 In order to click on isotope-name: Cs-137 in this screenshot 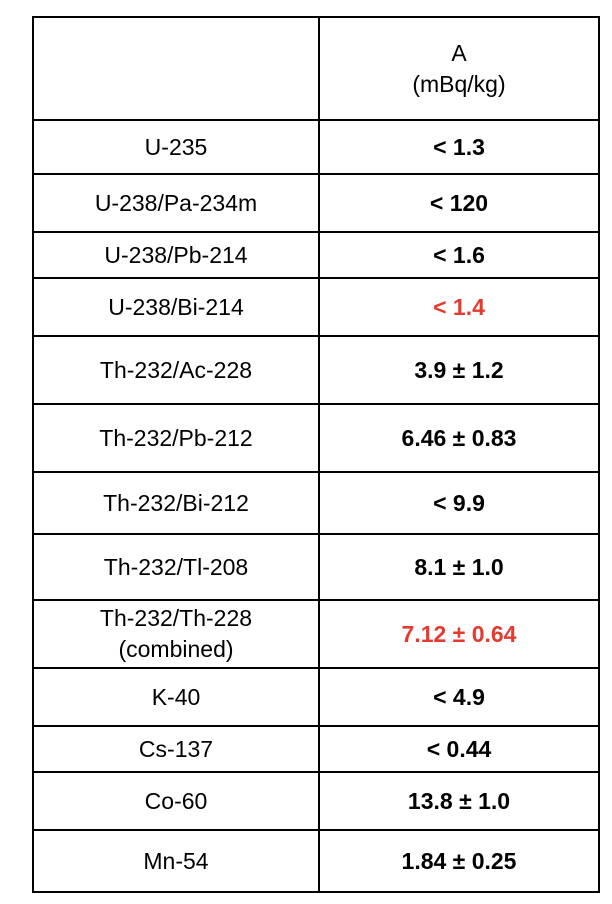, I will do `click(176, 748)`.